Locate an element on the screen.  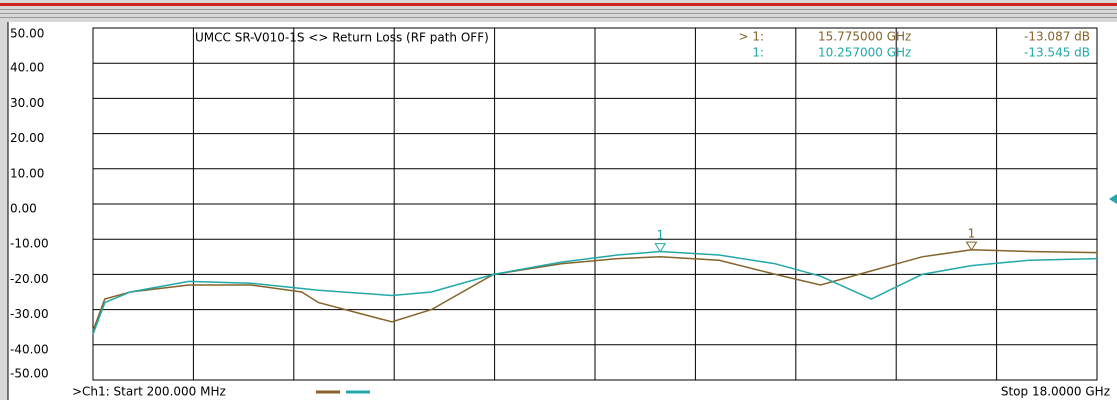
y-tick-label: 30.00 is located at coordinates (27, 103).